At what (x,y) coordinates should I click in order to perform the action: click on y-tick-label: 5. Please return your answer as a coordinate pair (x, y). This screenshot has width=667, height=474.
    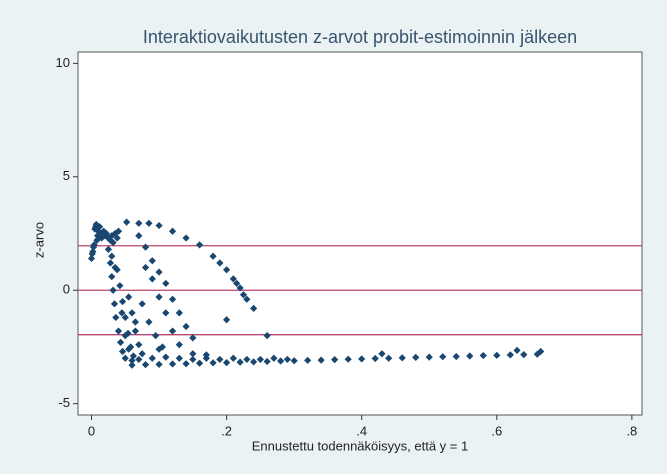
    Looking at the image, I should click on (66, 175).